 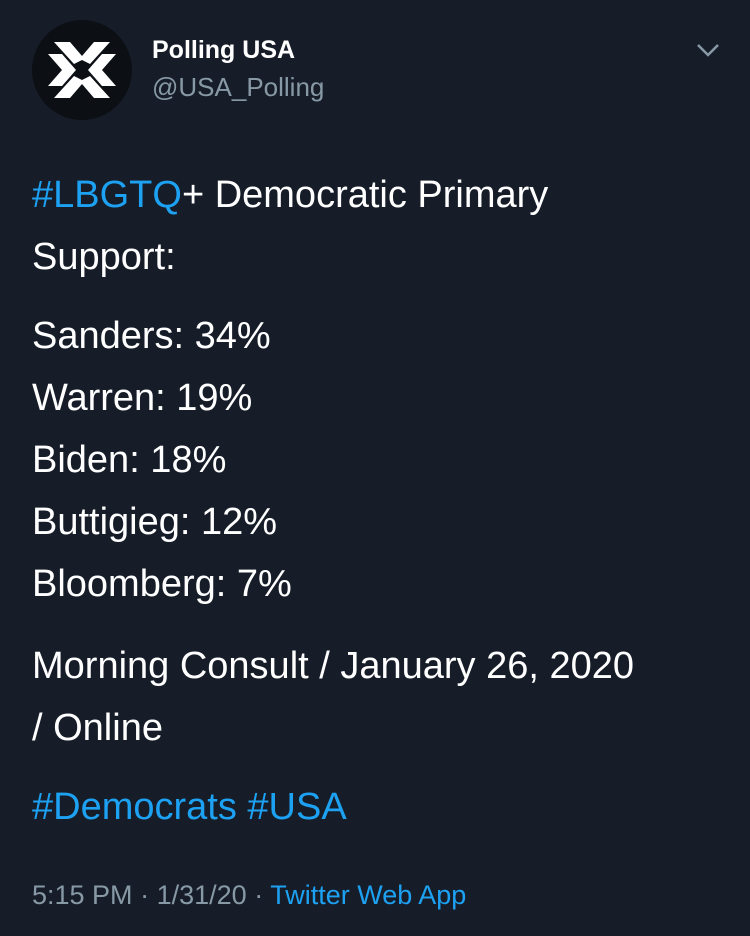 I want to click on headline: #LBGTQ+ Democratic Primary Support:, so click(x=342, y=226).